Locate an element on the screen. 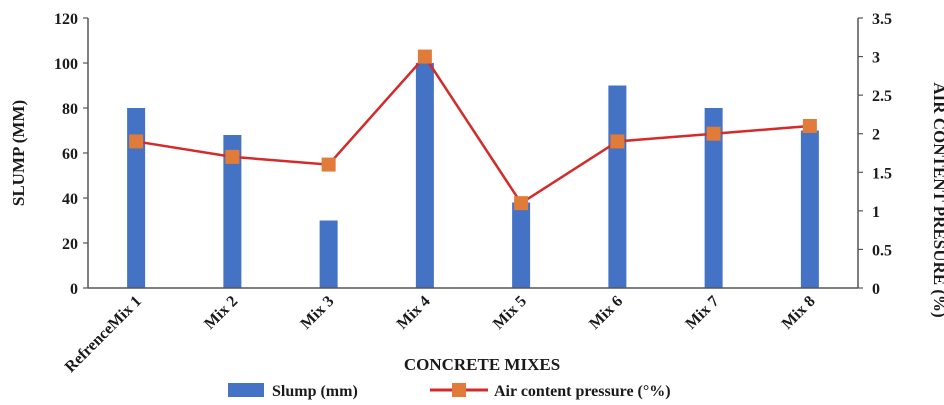 This screenshot has width=944, height=405. y-tick-label: 40 is located at coordinates (70, 199).